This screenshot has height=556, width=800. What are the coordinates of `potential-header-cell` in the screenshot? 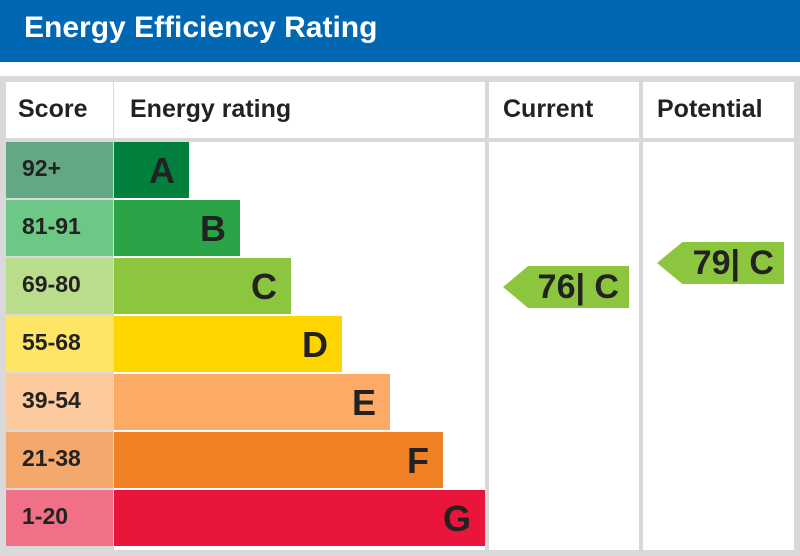 It's located at (718, 110).